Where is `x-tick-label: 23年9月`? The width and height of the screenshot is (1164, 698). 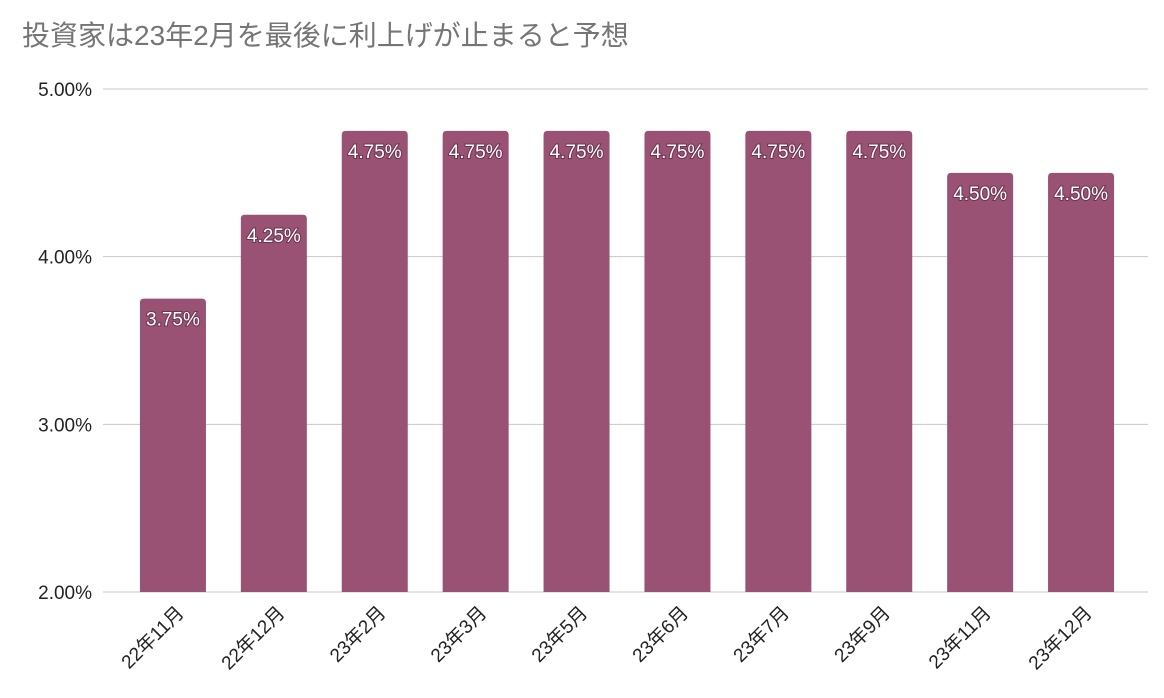
x-tick-label: 23年9月 is located at coordinates (862, 634).